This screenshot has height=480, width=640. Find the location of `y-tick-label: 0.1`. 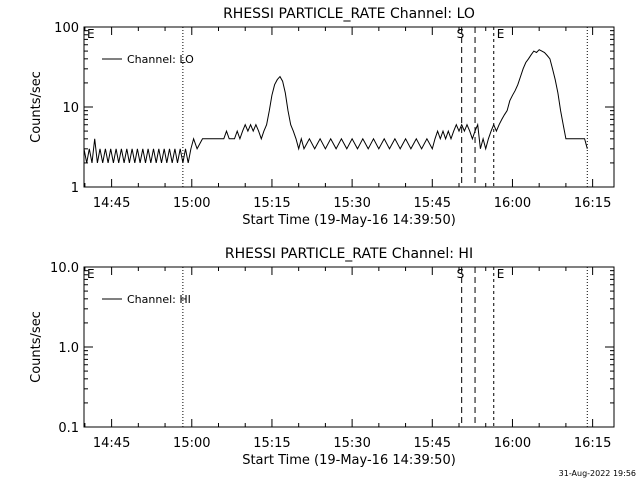

y-tick-label: 0.1 is located at coordinates (68, 428).